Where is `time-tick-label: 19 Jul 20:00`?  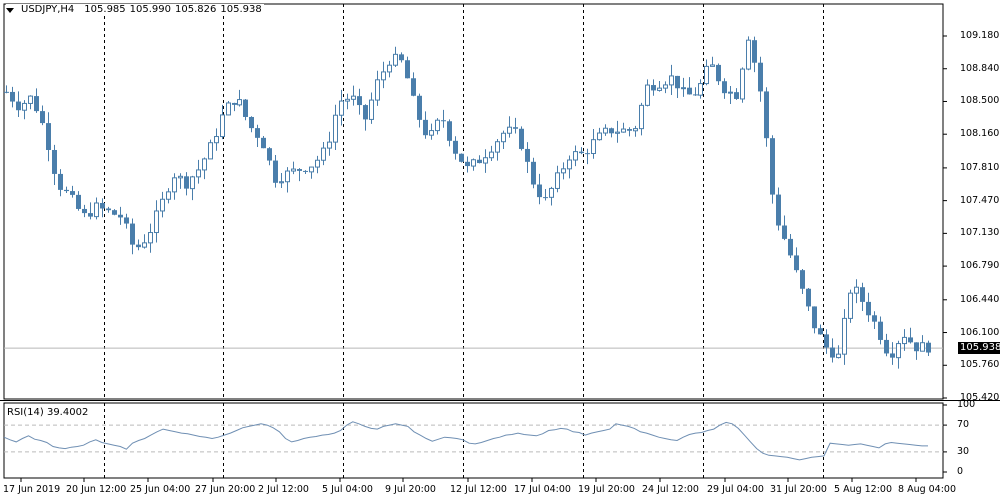 time-tick-label: 19 Jul 20:00 is located at coordinates (606, 489).